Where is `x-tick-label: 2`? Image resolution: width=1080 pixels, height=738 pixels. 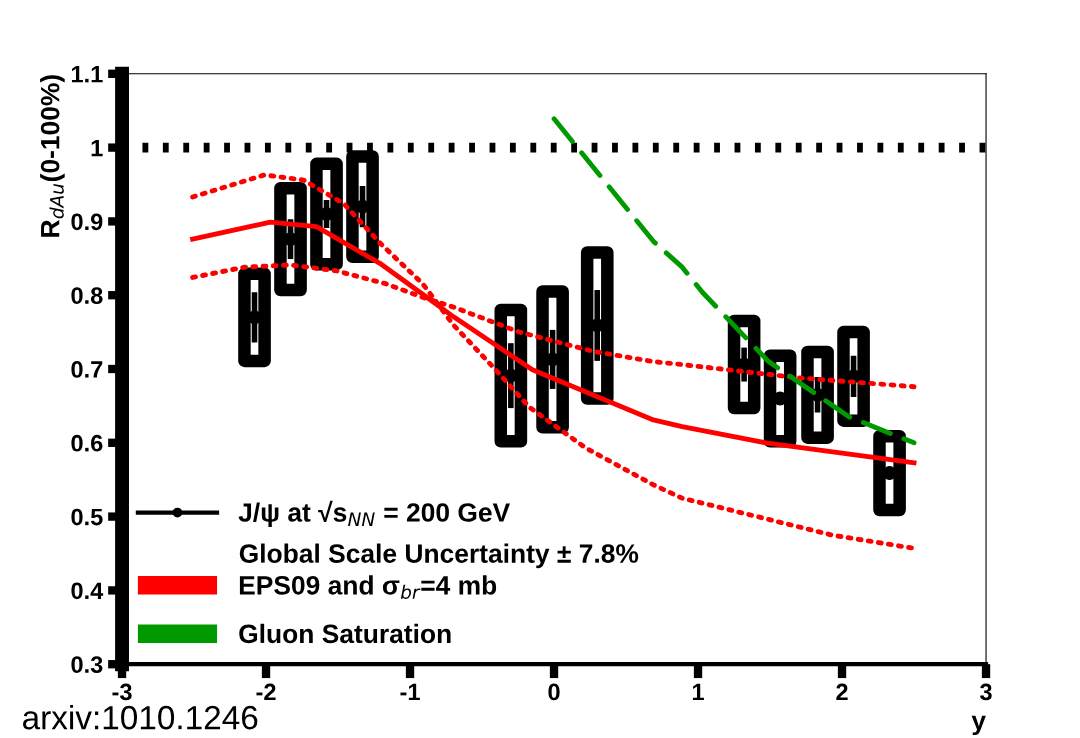 x-tick-label: 2 is located at coordinates (842, 692).